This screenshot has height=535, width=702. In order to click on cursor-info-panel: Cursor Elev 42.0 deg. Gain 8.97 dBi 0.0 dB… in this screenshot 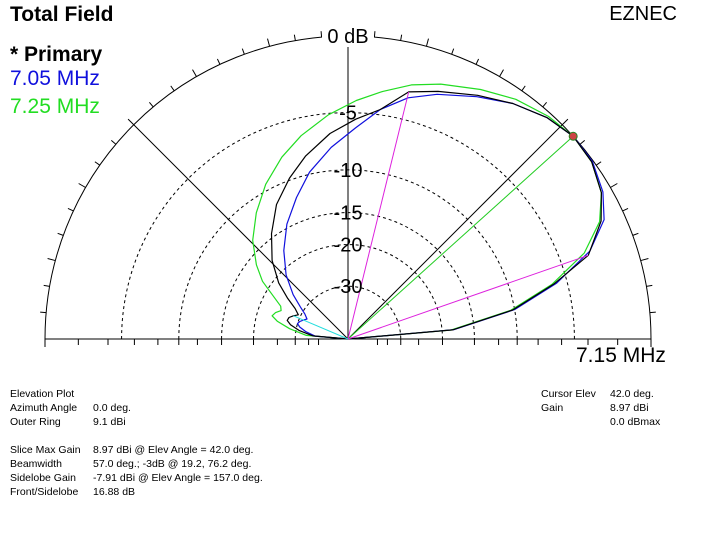, I will do `click(600, 408)`.